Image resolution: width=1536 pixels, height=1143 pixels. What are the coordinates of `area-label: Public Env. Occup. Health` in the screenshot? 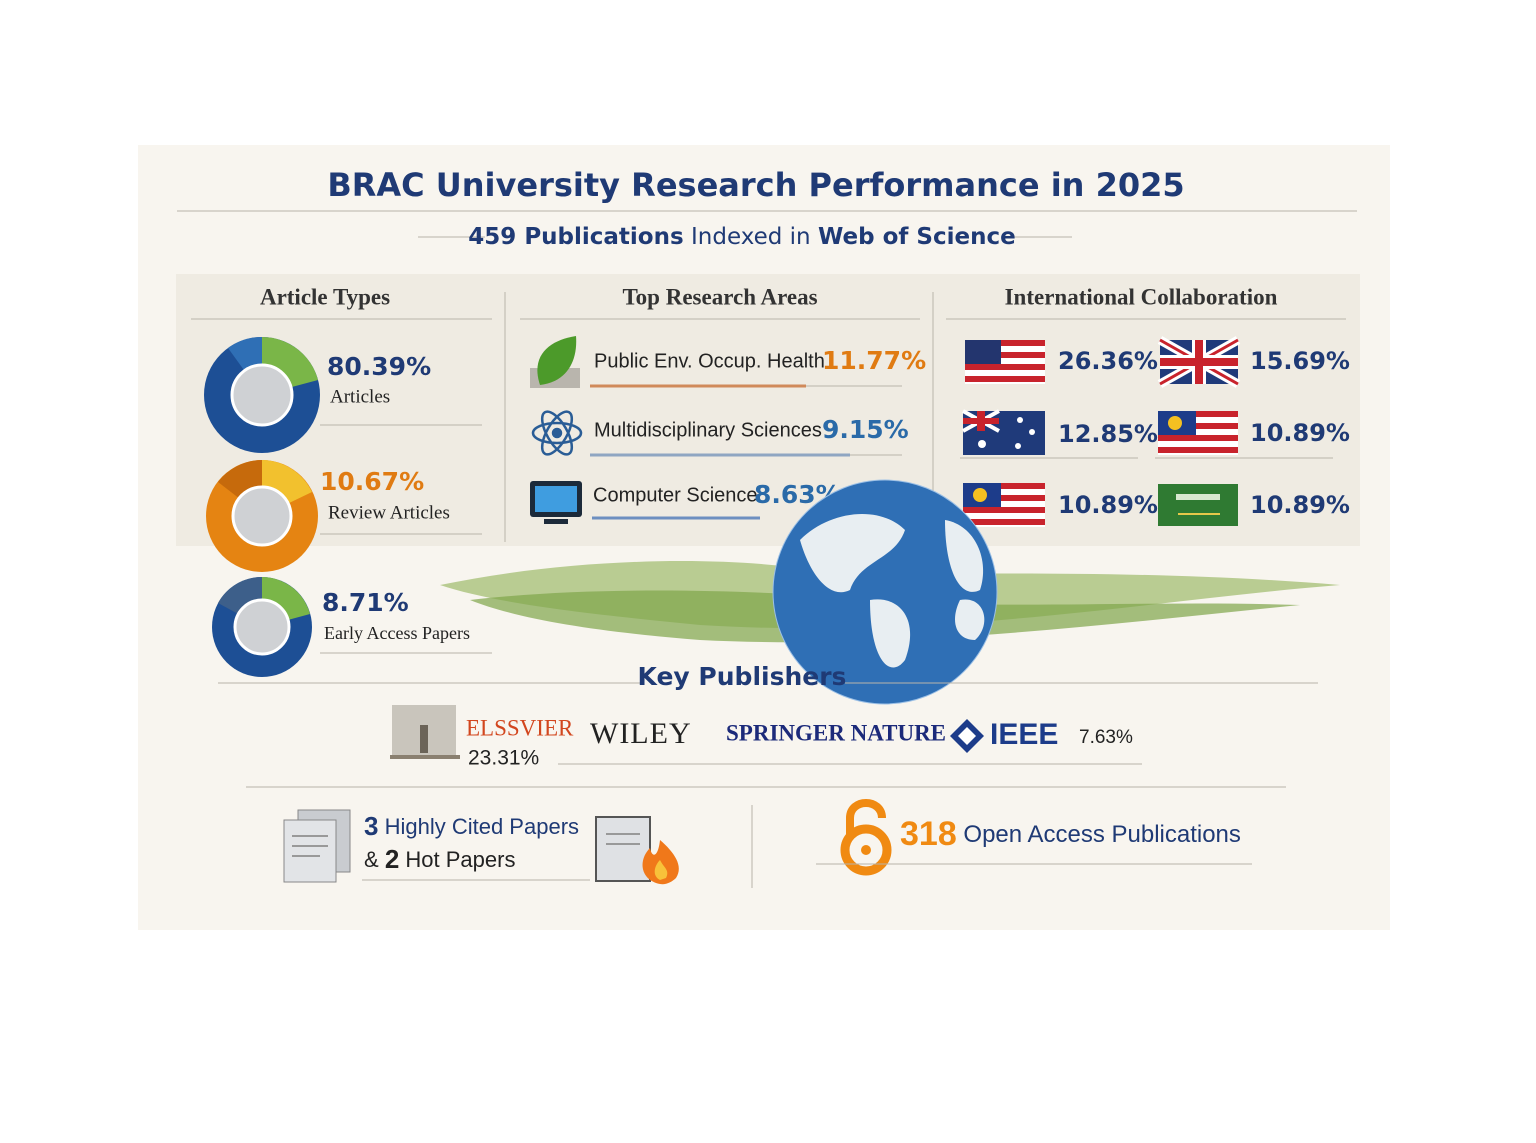 It's located at (709, 361).